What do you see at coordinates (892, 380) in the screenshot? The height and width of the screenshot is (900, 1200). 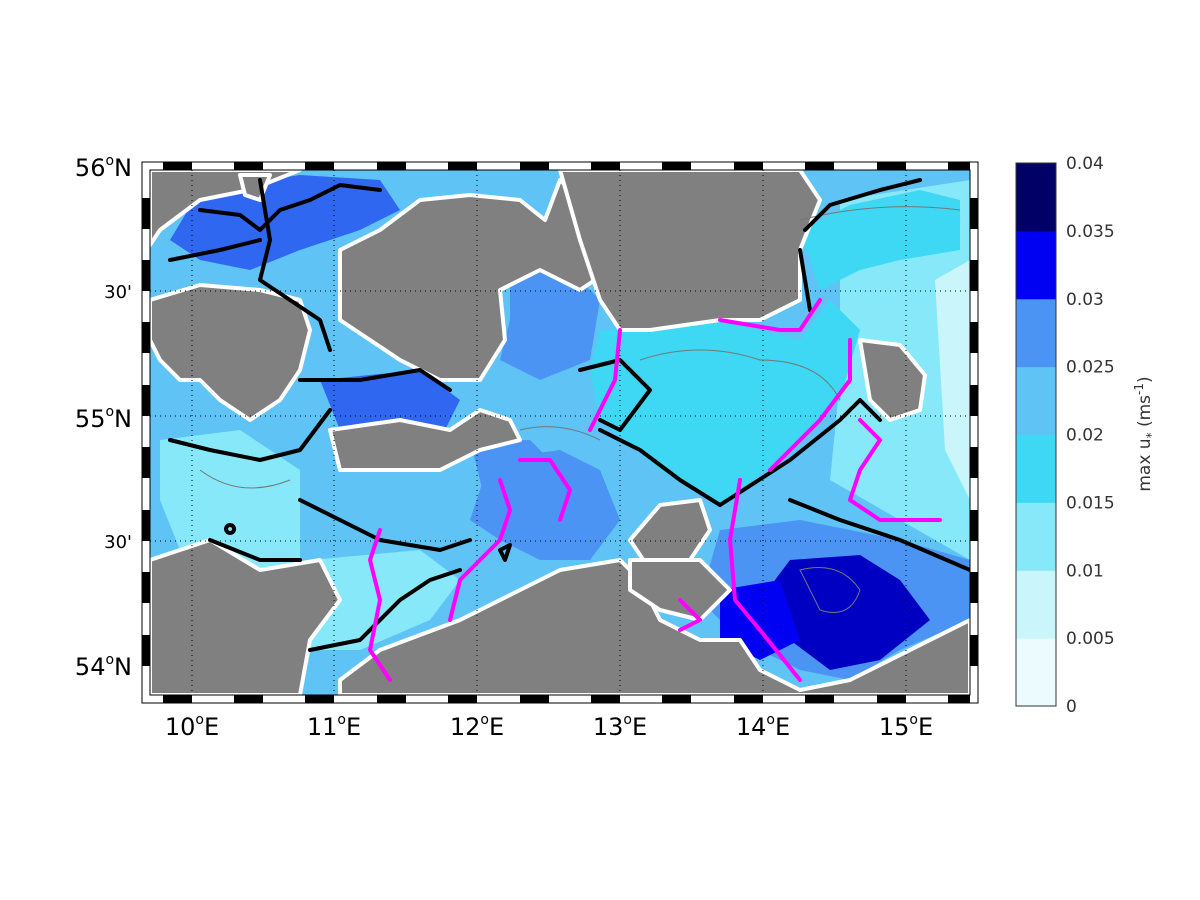 I see `land-bornholm` at bounding box center [892, 380].